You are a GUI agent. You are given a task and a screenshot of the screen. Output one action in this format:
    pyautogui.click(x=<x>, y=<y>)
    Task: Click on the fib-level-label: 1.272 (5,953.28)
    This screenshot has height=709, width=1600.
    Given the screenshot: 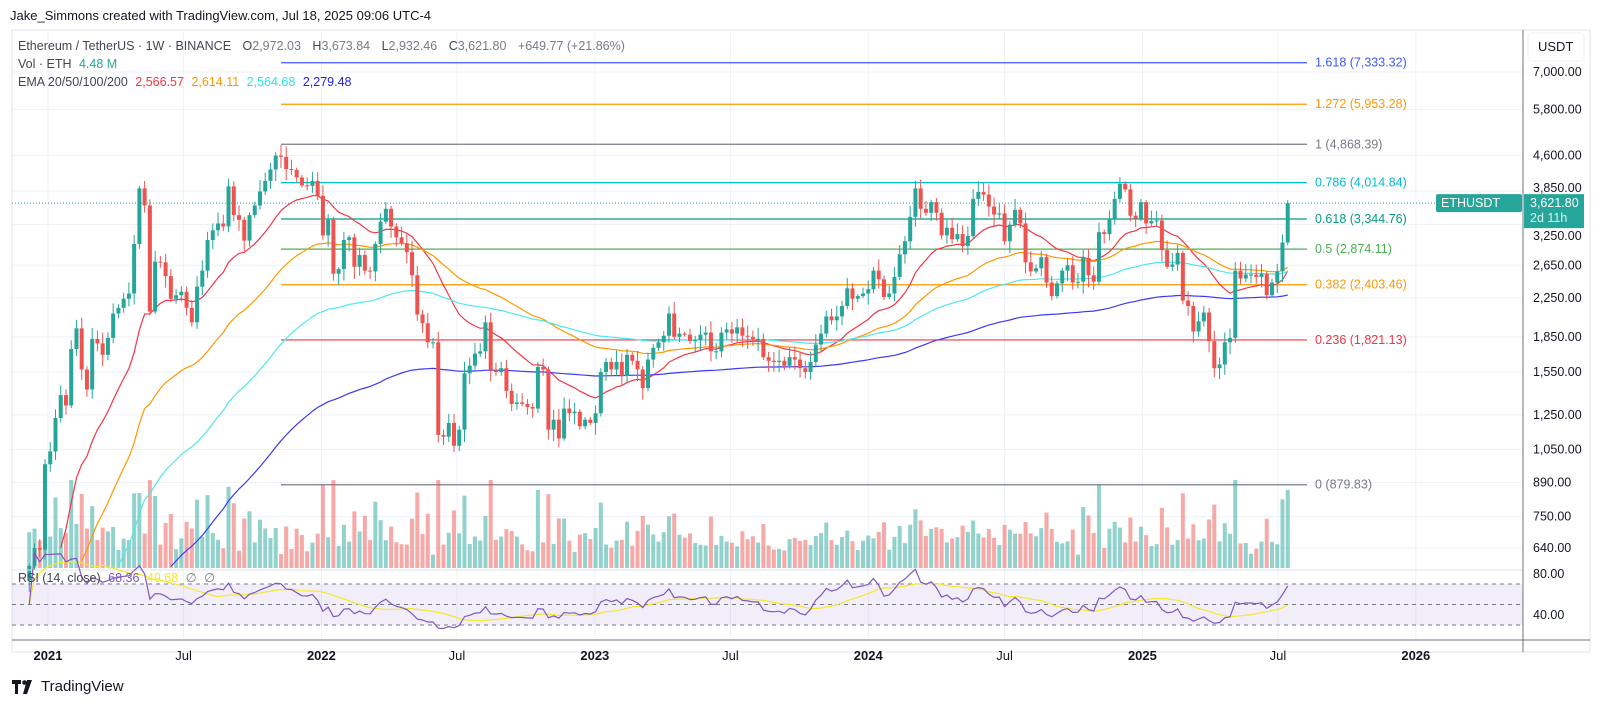 What is the action you would take?
    pyautogui.click(x=1361, y=104)
    